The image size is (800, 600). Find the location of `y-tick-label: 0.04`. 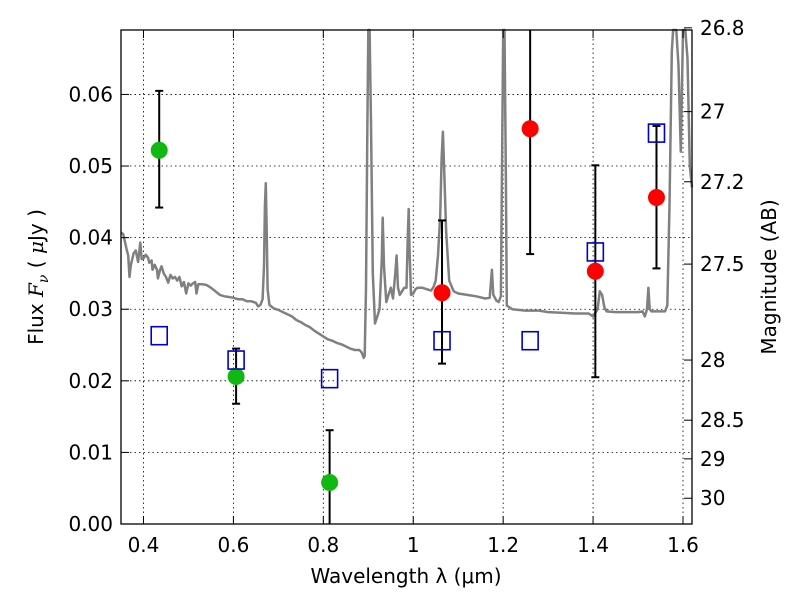

y-tick-label: 0.04 is located at coordinates (90, 238).